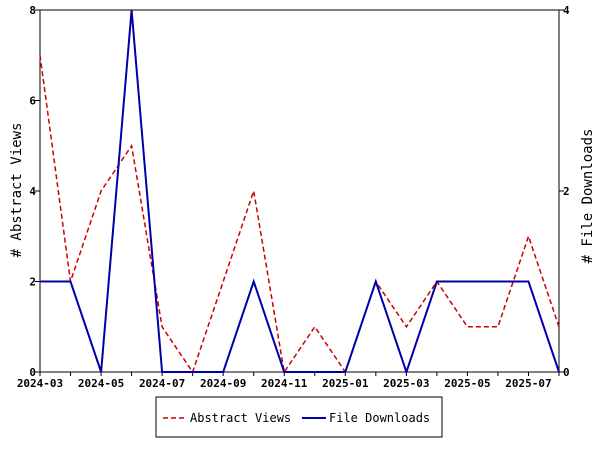 The image size is (600, 450). I want to click on right-axis-tick-label: 2, so click(566, 191).